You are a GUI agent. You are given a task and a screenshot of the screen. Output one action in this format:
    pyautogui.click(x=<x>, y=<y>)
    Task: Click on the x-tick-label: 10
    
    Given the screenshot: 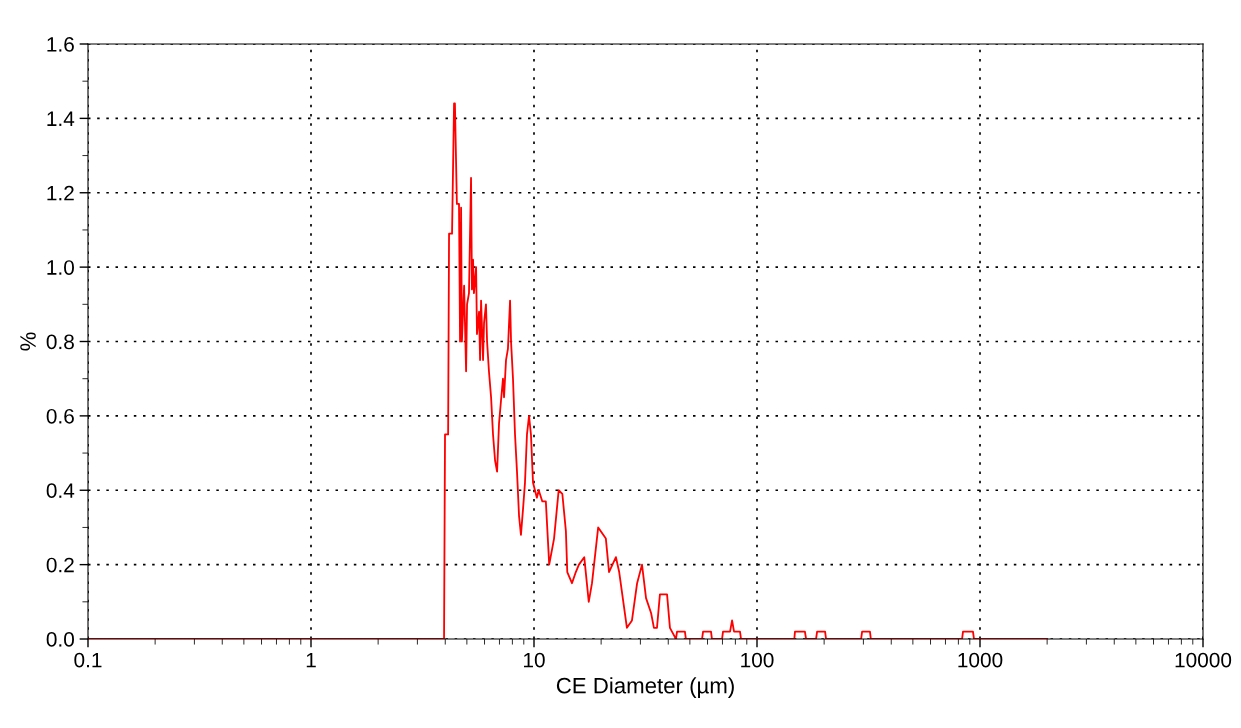 What is the action you would take?
    pyautogui.click(x=534, y=660)
    